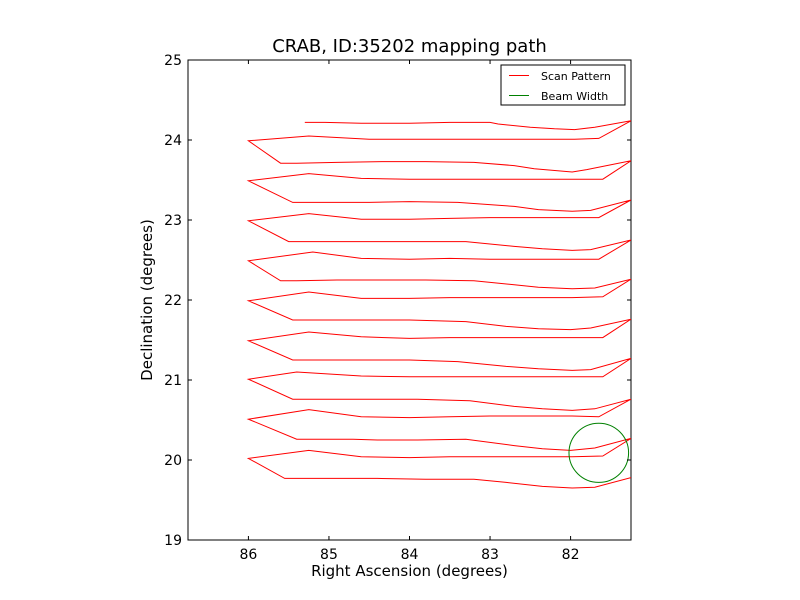 The height and width of the screenshot is (600, 800). Describe the element at coordinates (173, 541) in the screenshot. I see `y-tick-label: 19` at that location.